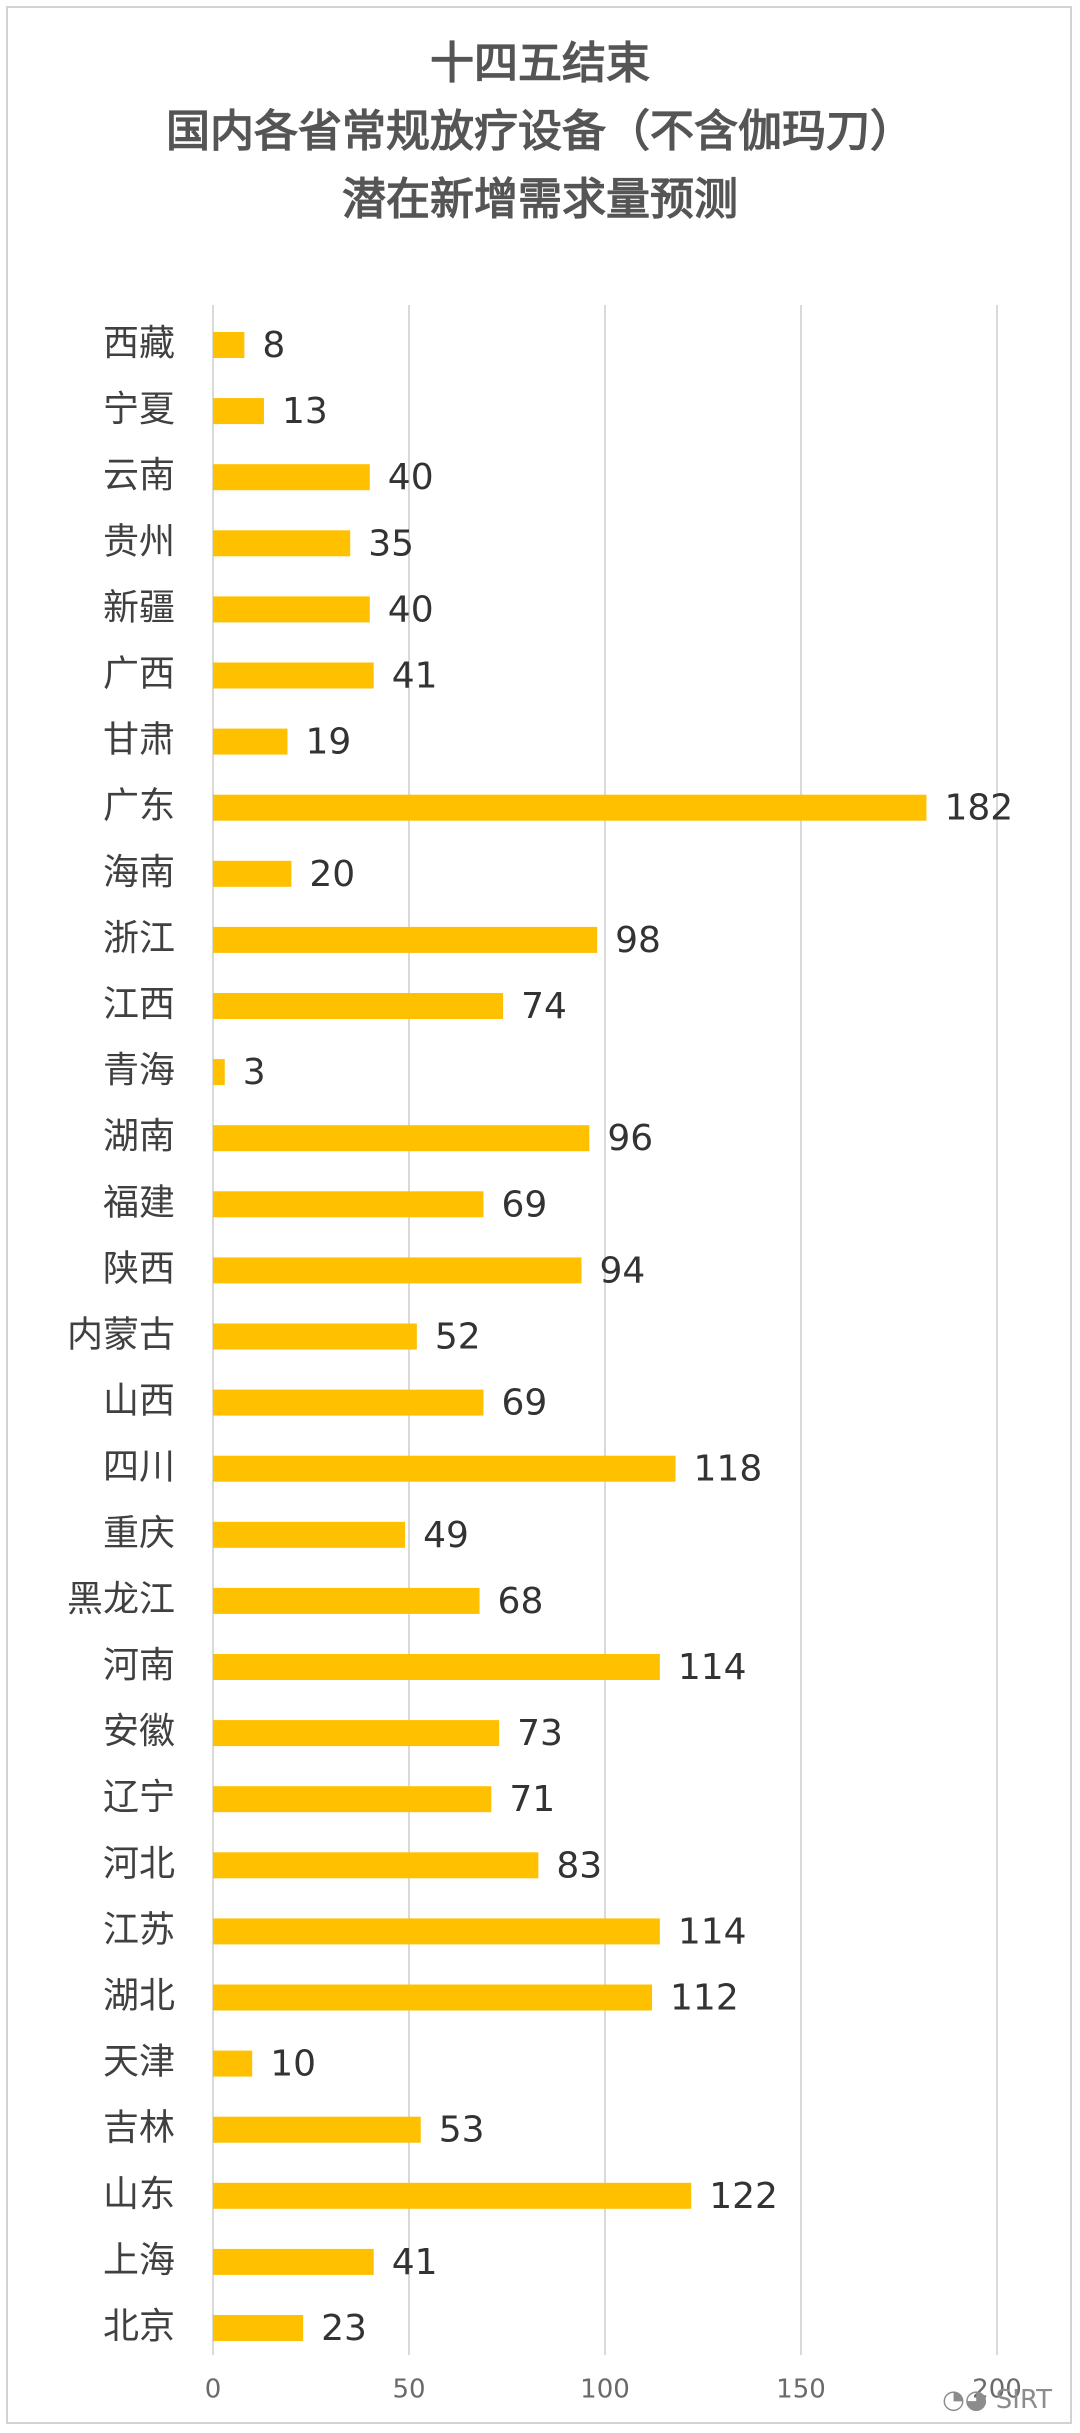  I want to click on category-label: 陕西, so click(139, 1268).